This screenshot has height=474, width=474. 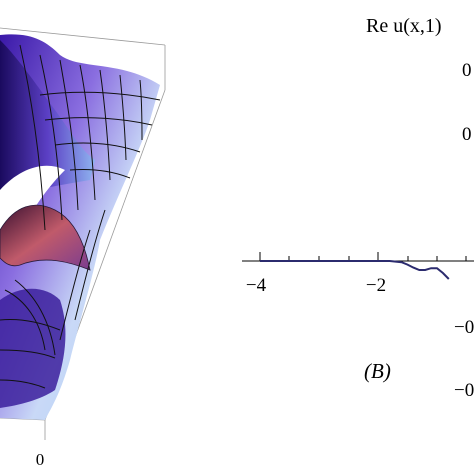 I want to click on x-axis-ticks, so click(x=363, y=256).